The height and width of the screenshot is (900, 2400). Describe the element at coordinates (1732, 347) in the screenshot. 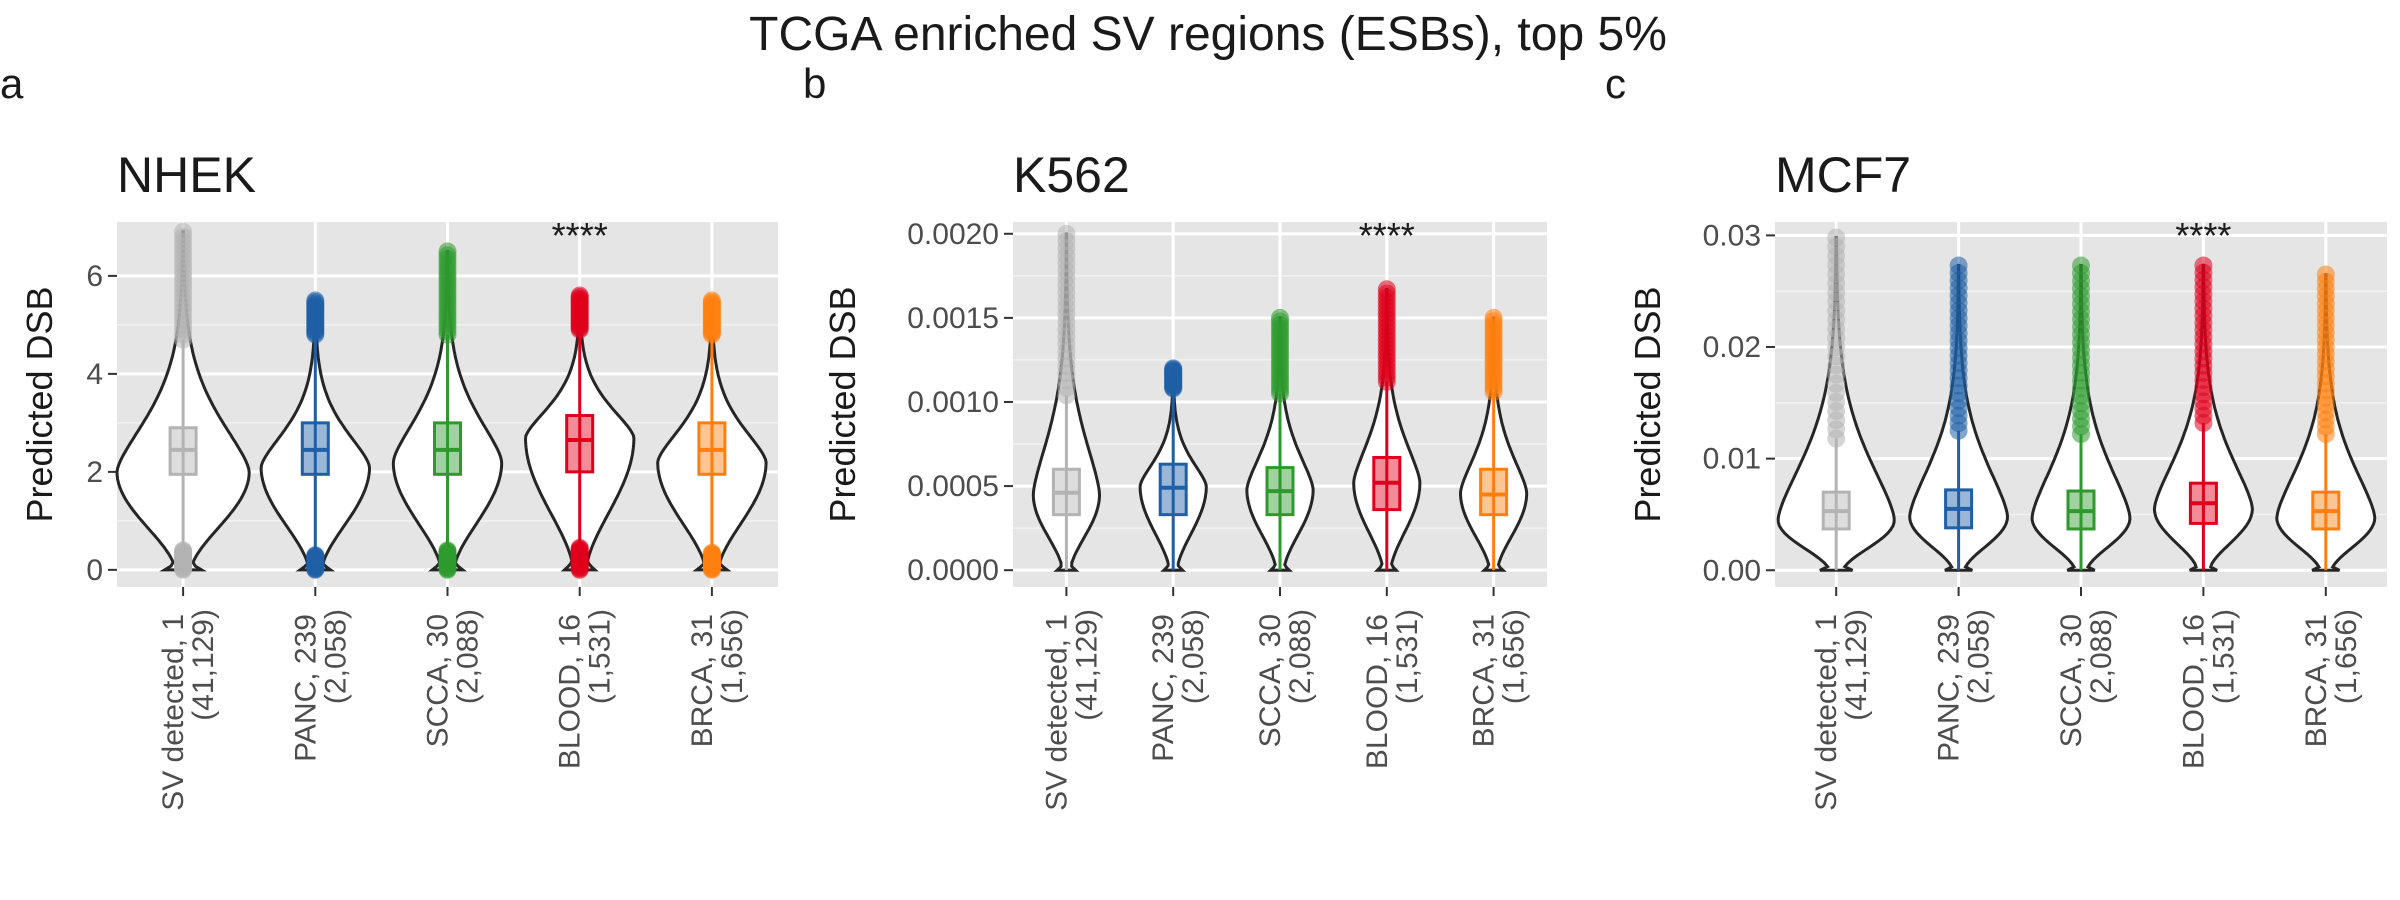

I see `y-tick-label: 0.02` at that location.